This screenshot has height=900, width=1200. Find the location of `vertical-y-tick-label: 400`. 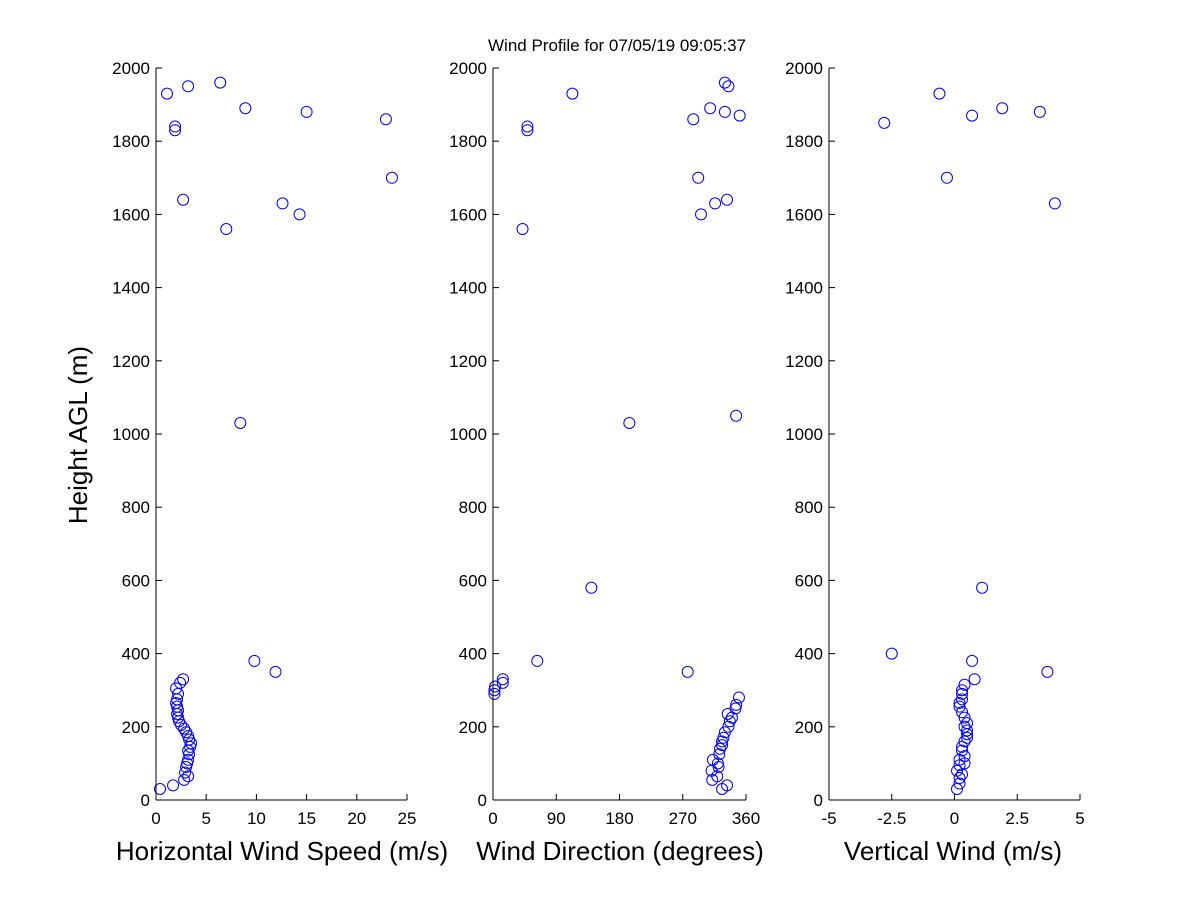

vertical-y-tick-label: 400 is located at coordinates (809, 654).